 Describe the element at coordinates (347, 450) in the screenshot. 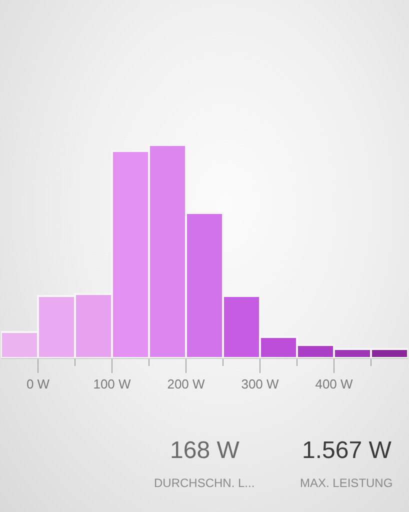

I see `text: 1.567 W` at that location.